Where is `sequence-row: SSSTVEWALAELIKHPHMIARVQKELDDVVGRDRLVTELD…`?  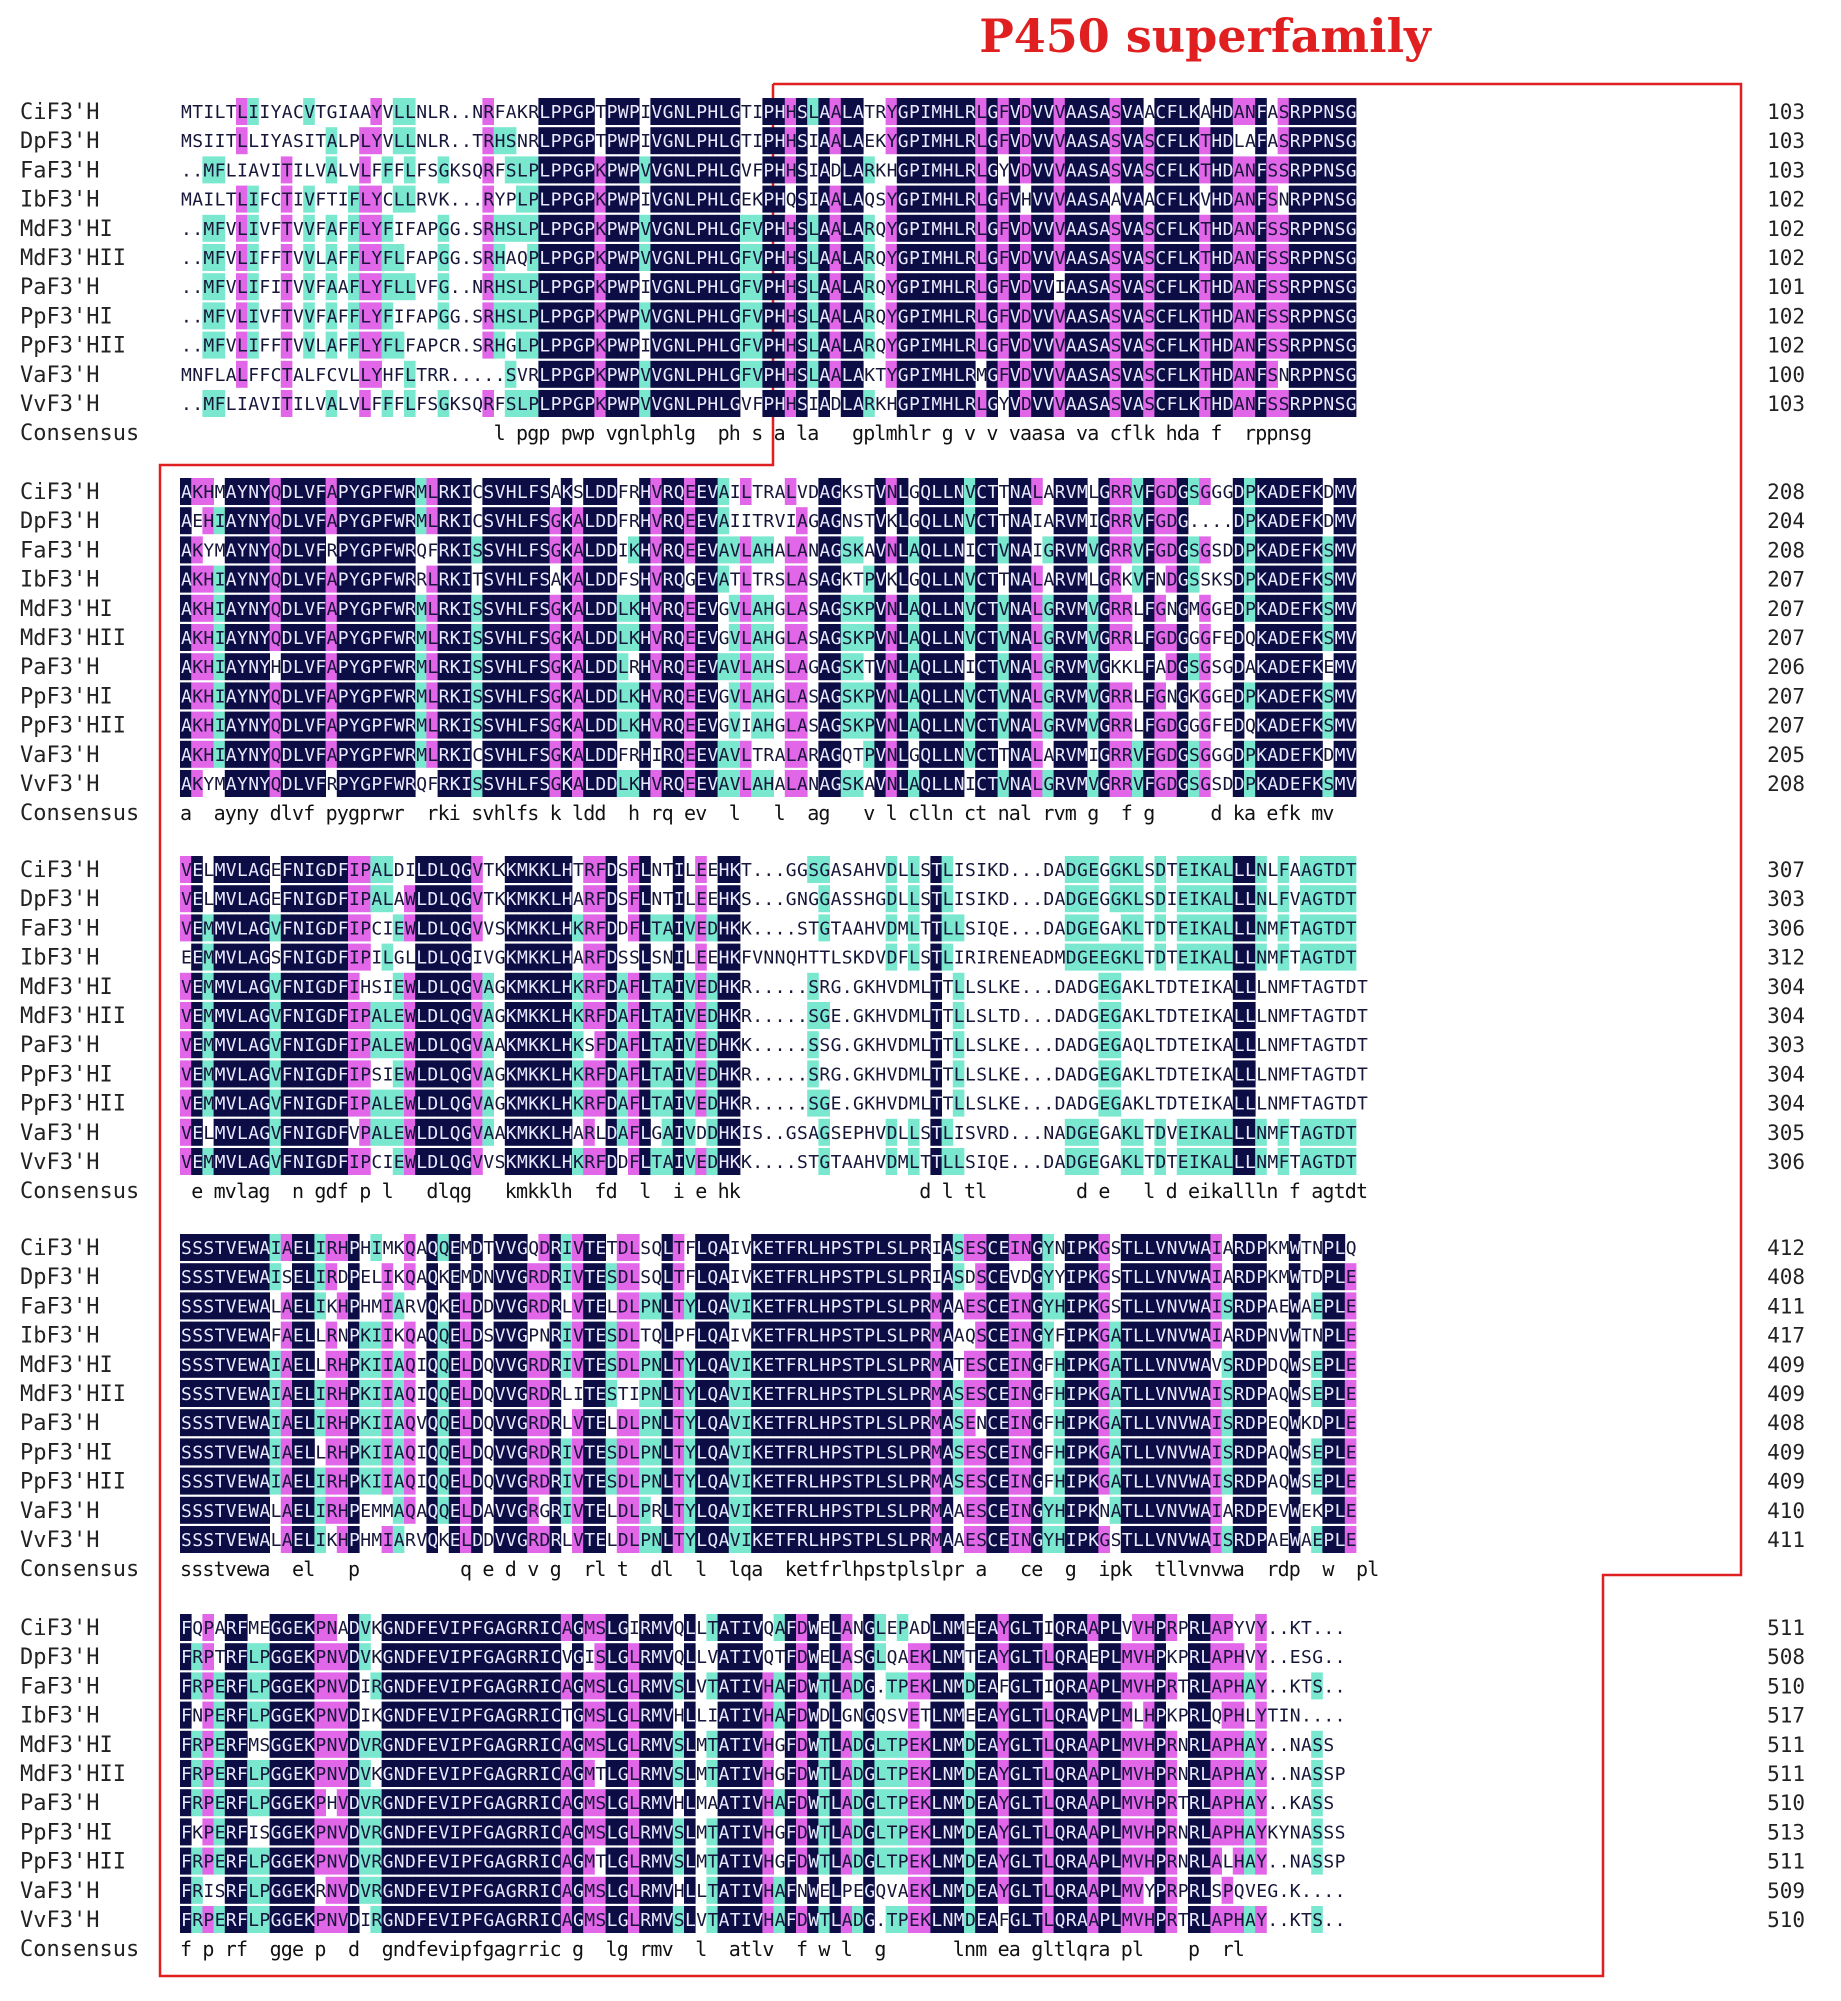
sequence-row: SSSTVEWALAELIKHPHMIARVQKELDDVVGRDRLVTELD… is located at coordinates (912, 1306).